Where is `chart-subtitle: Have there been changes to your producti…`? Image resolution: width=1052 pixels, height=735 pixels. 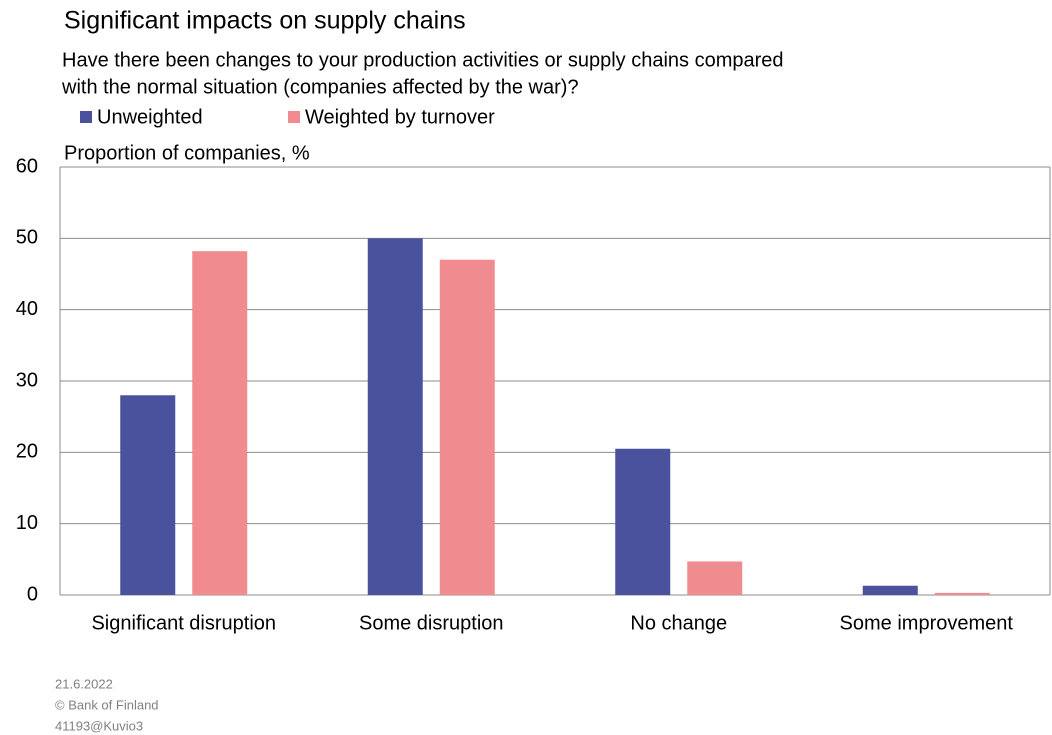
chart-subtitle: Have there been changes to your producti… is located at coordinates (423, 60).